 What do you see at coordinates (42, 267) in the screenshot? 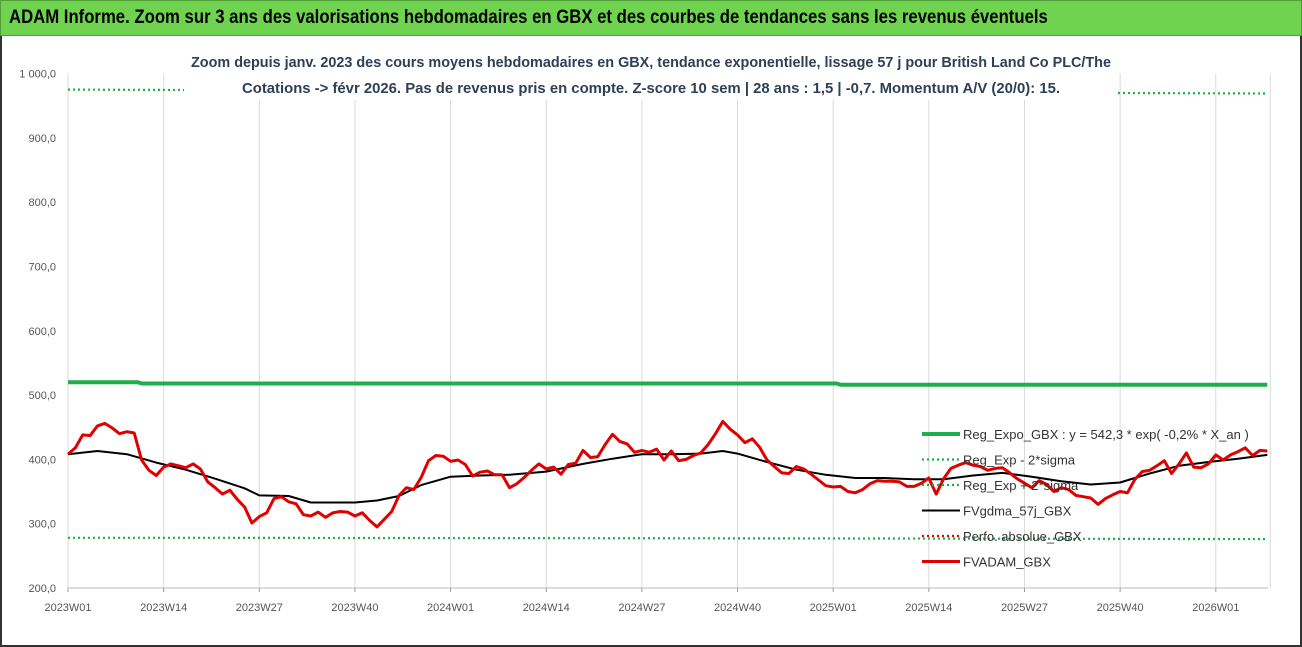
I see `y-tick-label: 700,0` at bounding box center [42, 267].